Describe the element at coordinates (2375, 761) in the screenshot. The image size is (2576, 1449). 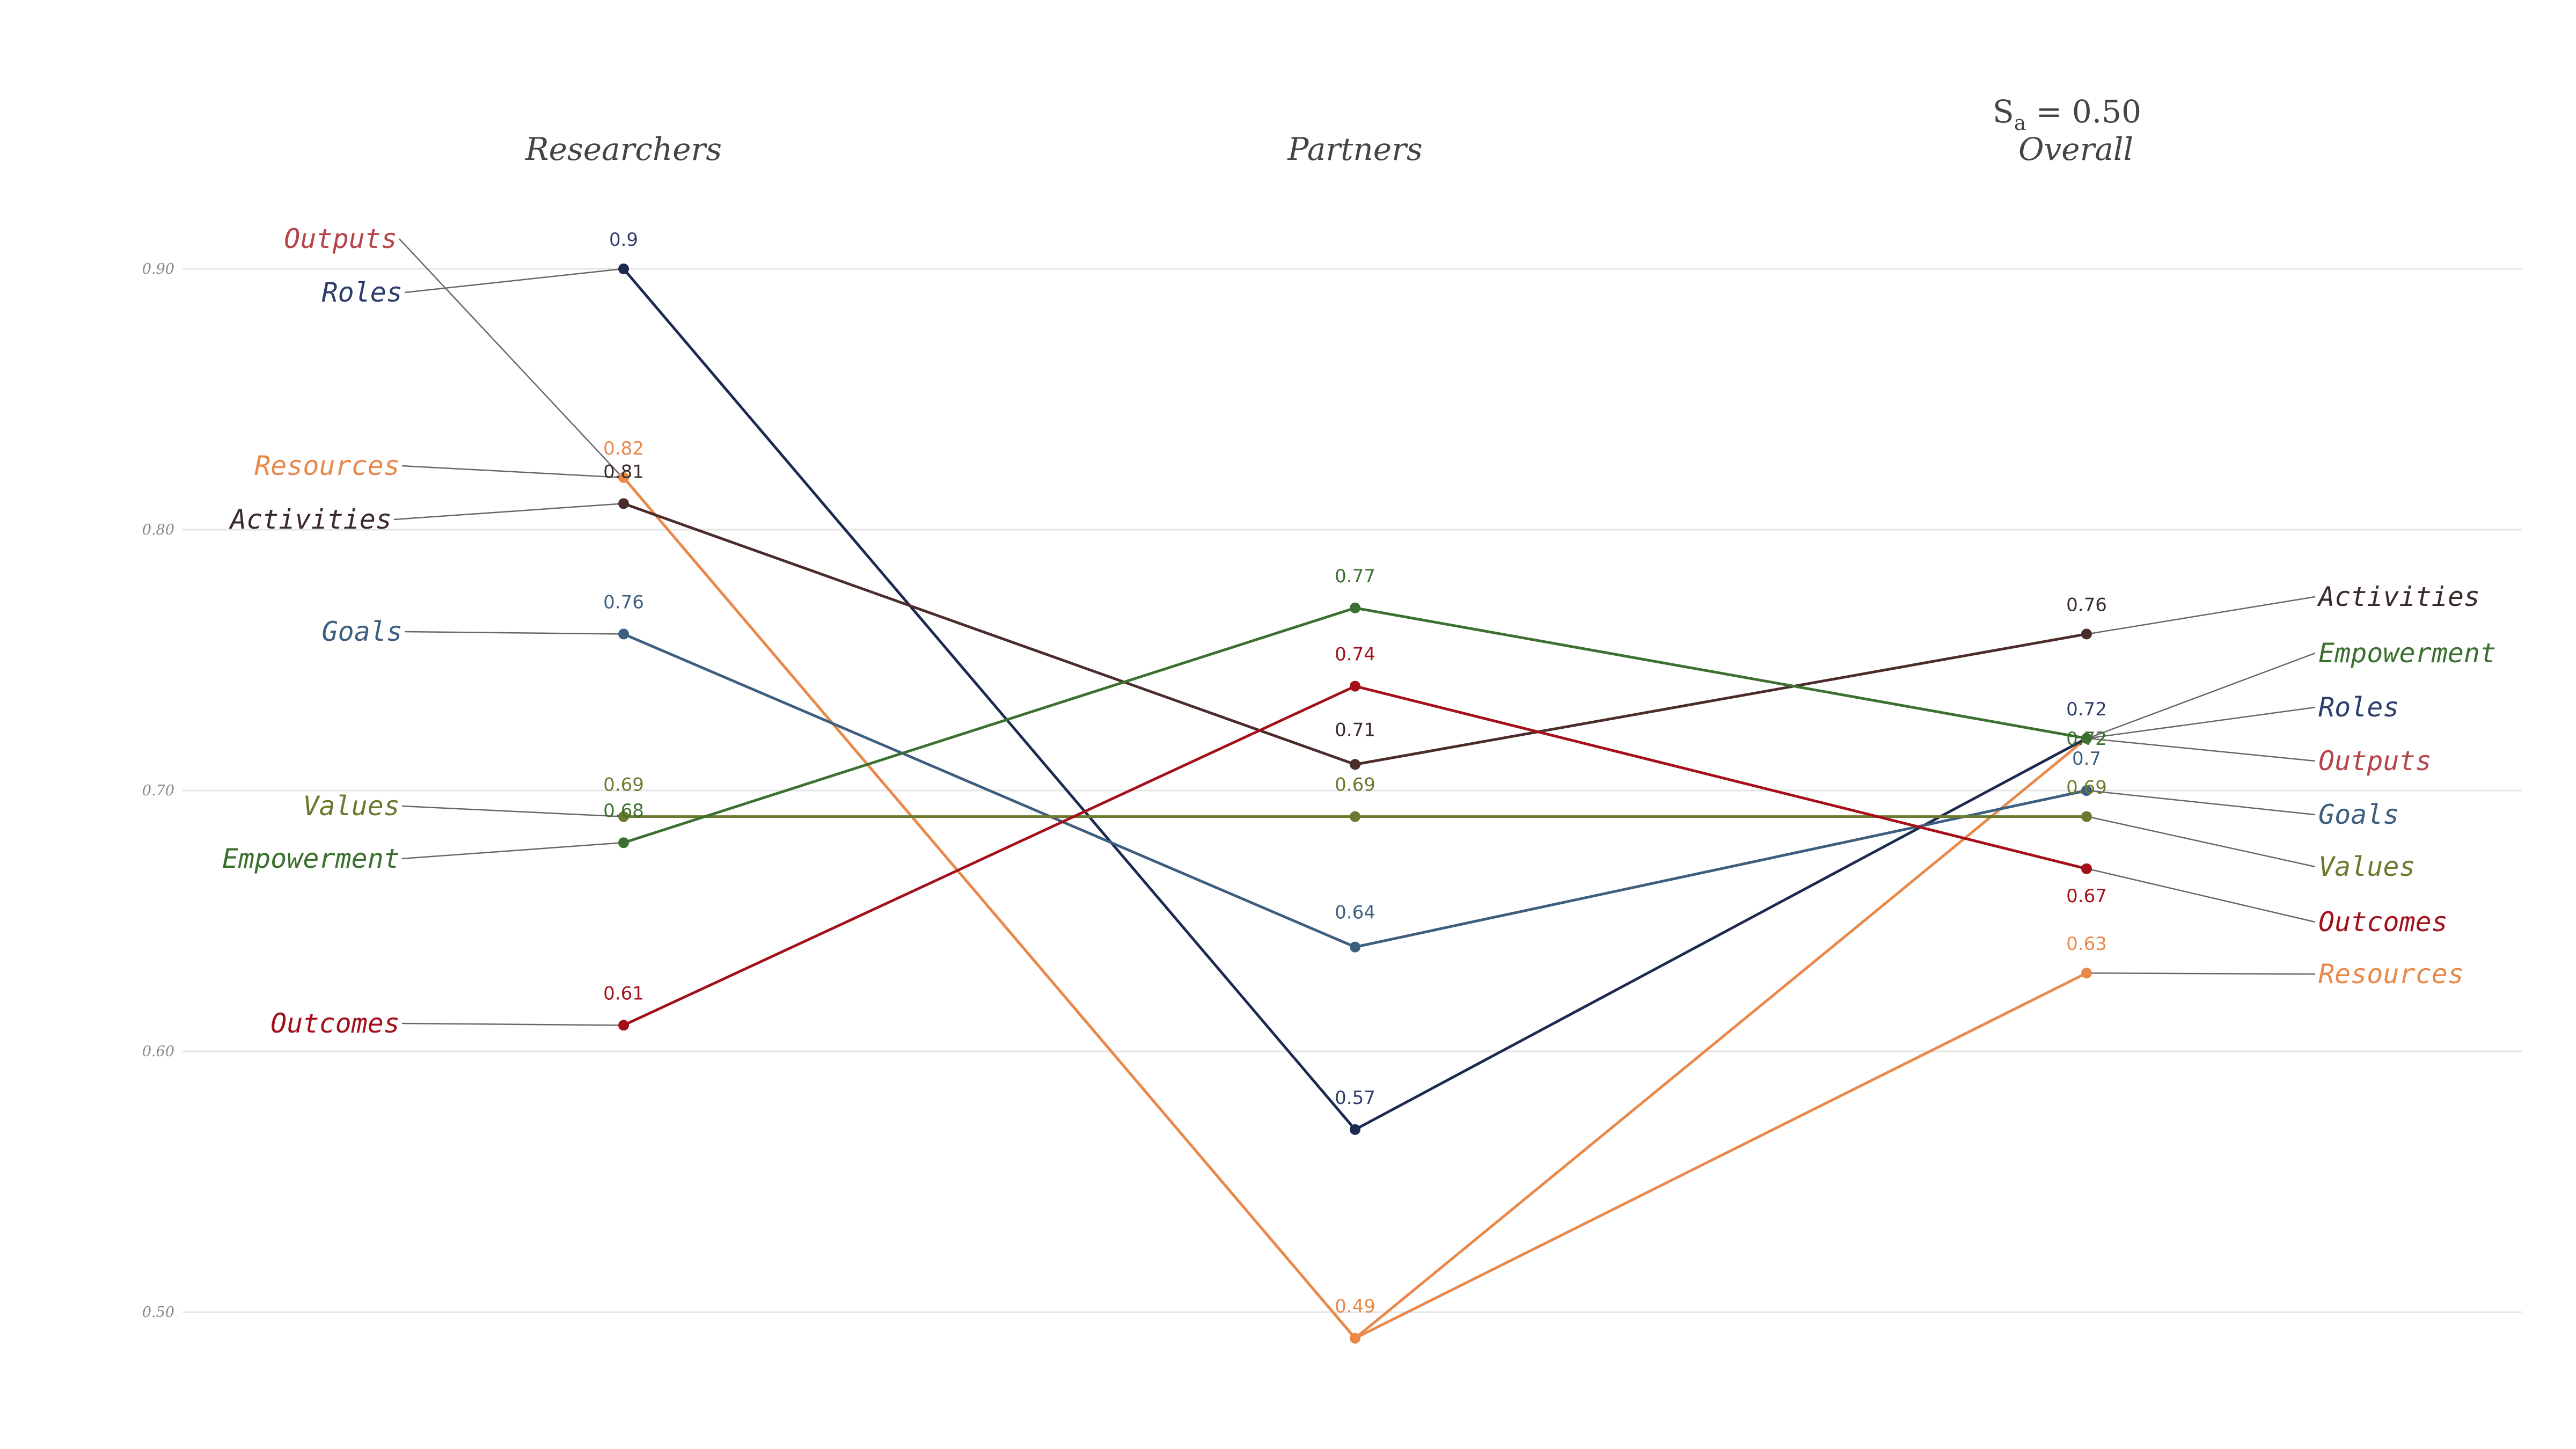
I see `series-label-right: Outputs` at that location.